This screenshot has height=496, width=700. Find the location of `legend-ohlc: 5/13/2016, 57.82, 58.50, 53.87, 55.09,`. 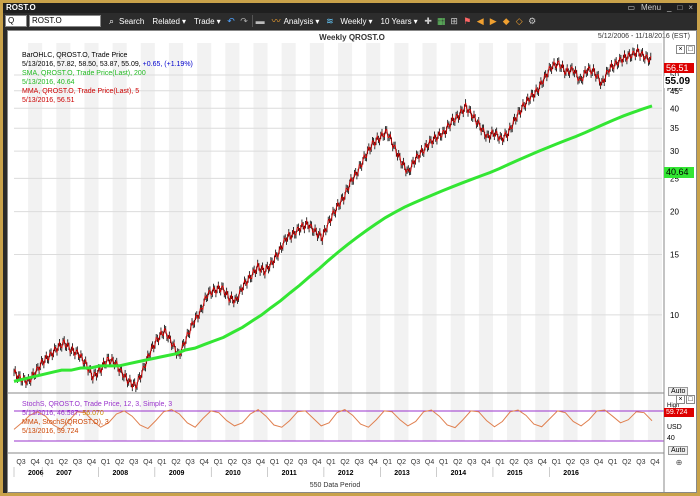

legend-ohlc: 5/13/2016, 57.82, 58.50, 53.87, 55.09, is located at coordinates (82, 64).